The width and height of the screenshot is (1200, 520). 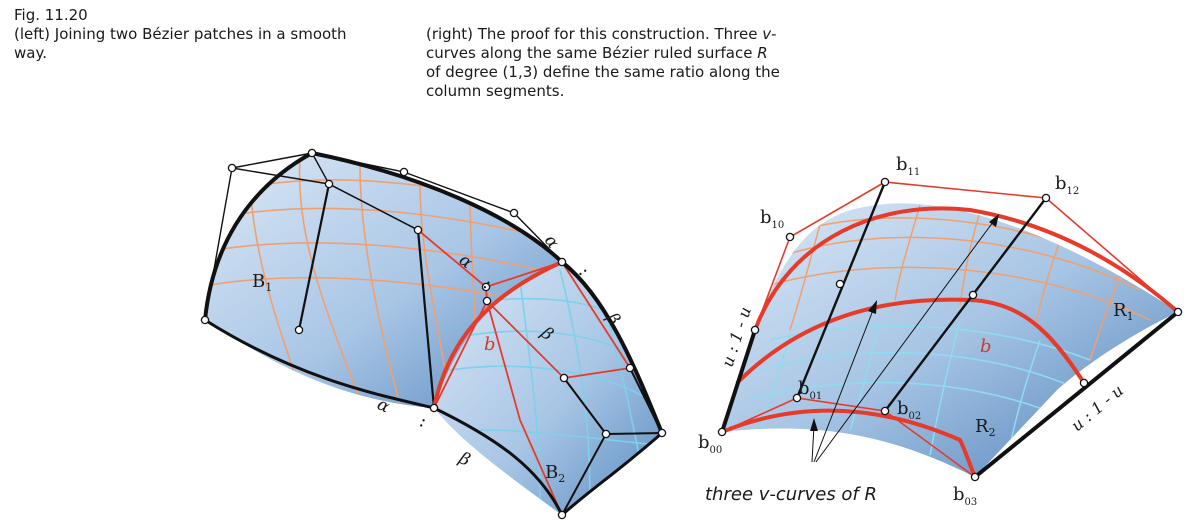 I want to click on point-b12-label: b12, so click(x=1067, y=185).